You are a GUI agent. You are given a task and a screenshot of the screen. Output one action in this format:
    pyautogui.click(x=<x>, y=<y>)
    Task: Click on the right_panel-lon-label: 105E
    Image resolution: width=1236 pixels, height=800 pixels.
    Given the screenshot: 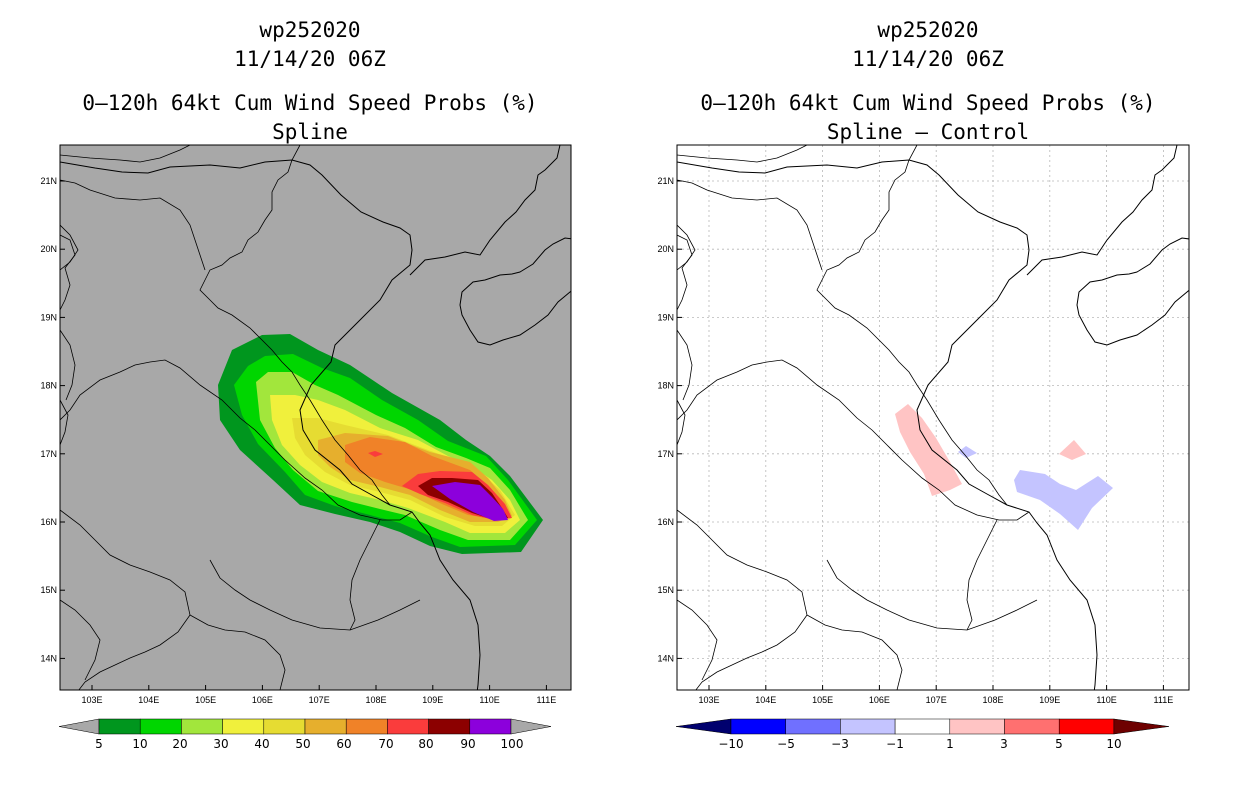 What is the action you would take?
    pyautogui.click(x=822, y=700)
    